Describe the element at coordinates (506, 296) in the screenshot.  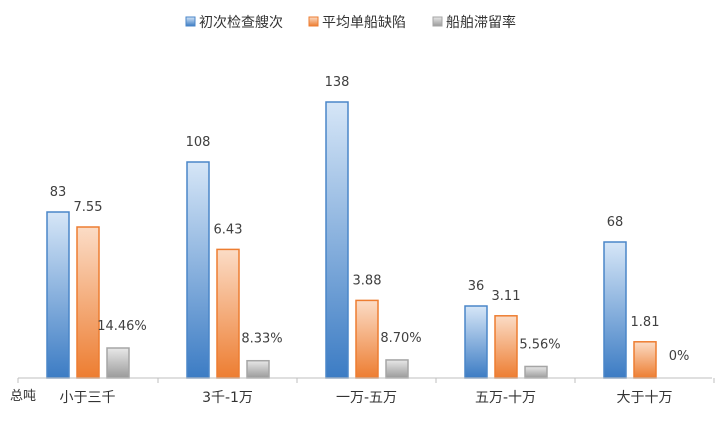
I see `data-label: 3.11` at that location.